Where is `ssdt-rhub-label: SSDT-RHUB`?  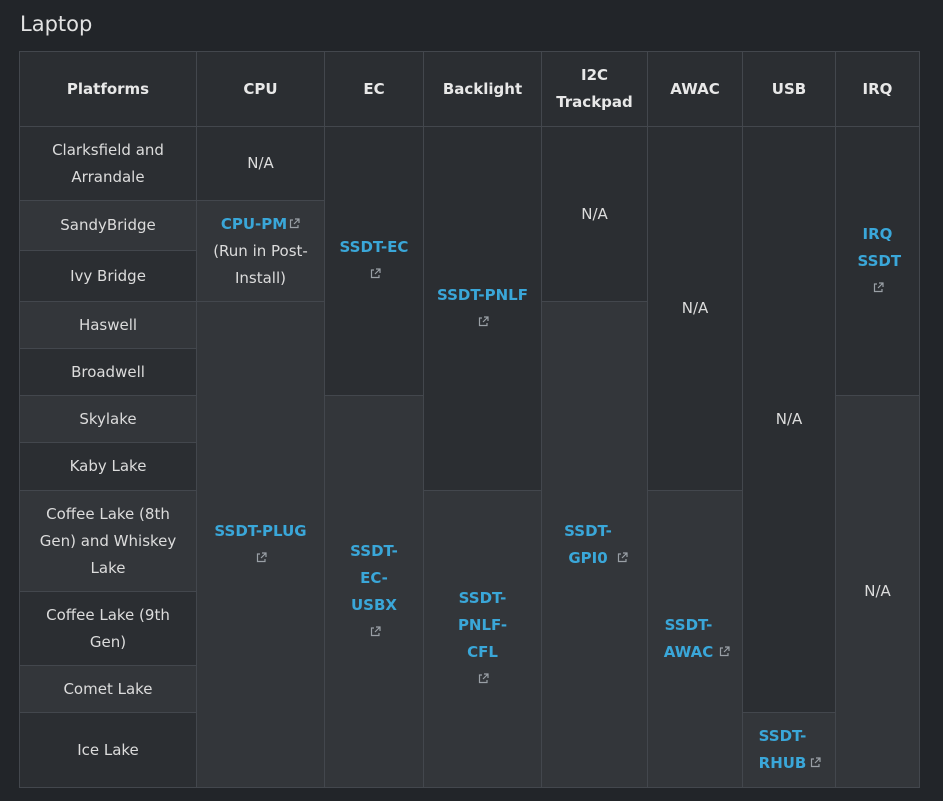
ssdt-rhub-label: SSDT-RHUB is located at coordinates (782, 749).